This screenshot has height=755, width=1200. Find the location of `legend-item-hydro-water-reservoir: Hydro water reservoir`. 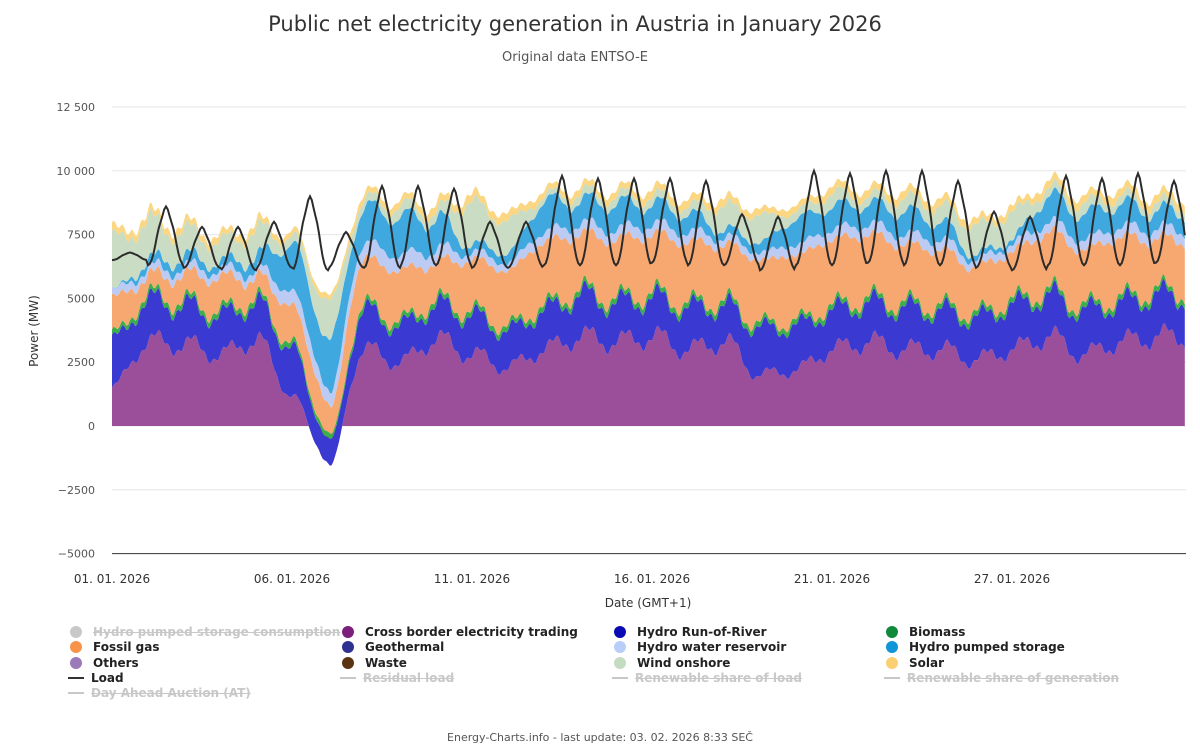

legend-item-hydro-water-reservoir: Hydro water reservoir is located at coordinates (700, 647).